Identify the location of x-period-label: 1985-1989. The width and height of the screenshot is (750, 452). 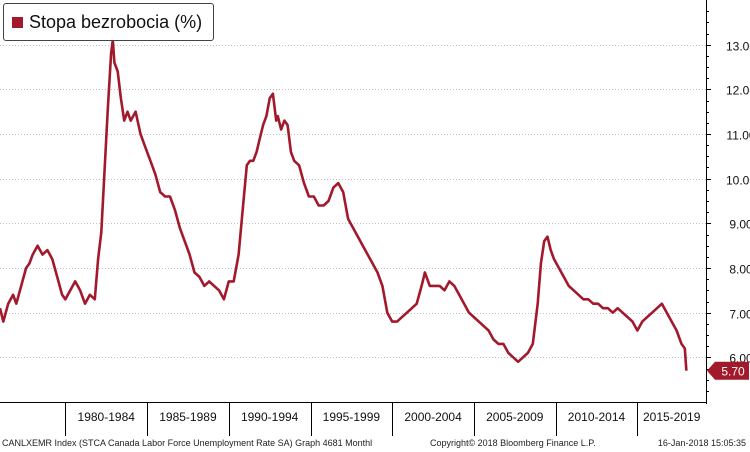
(188, 417).